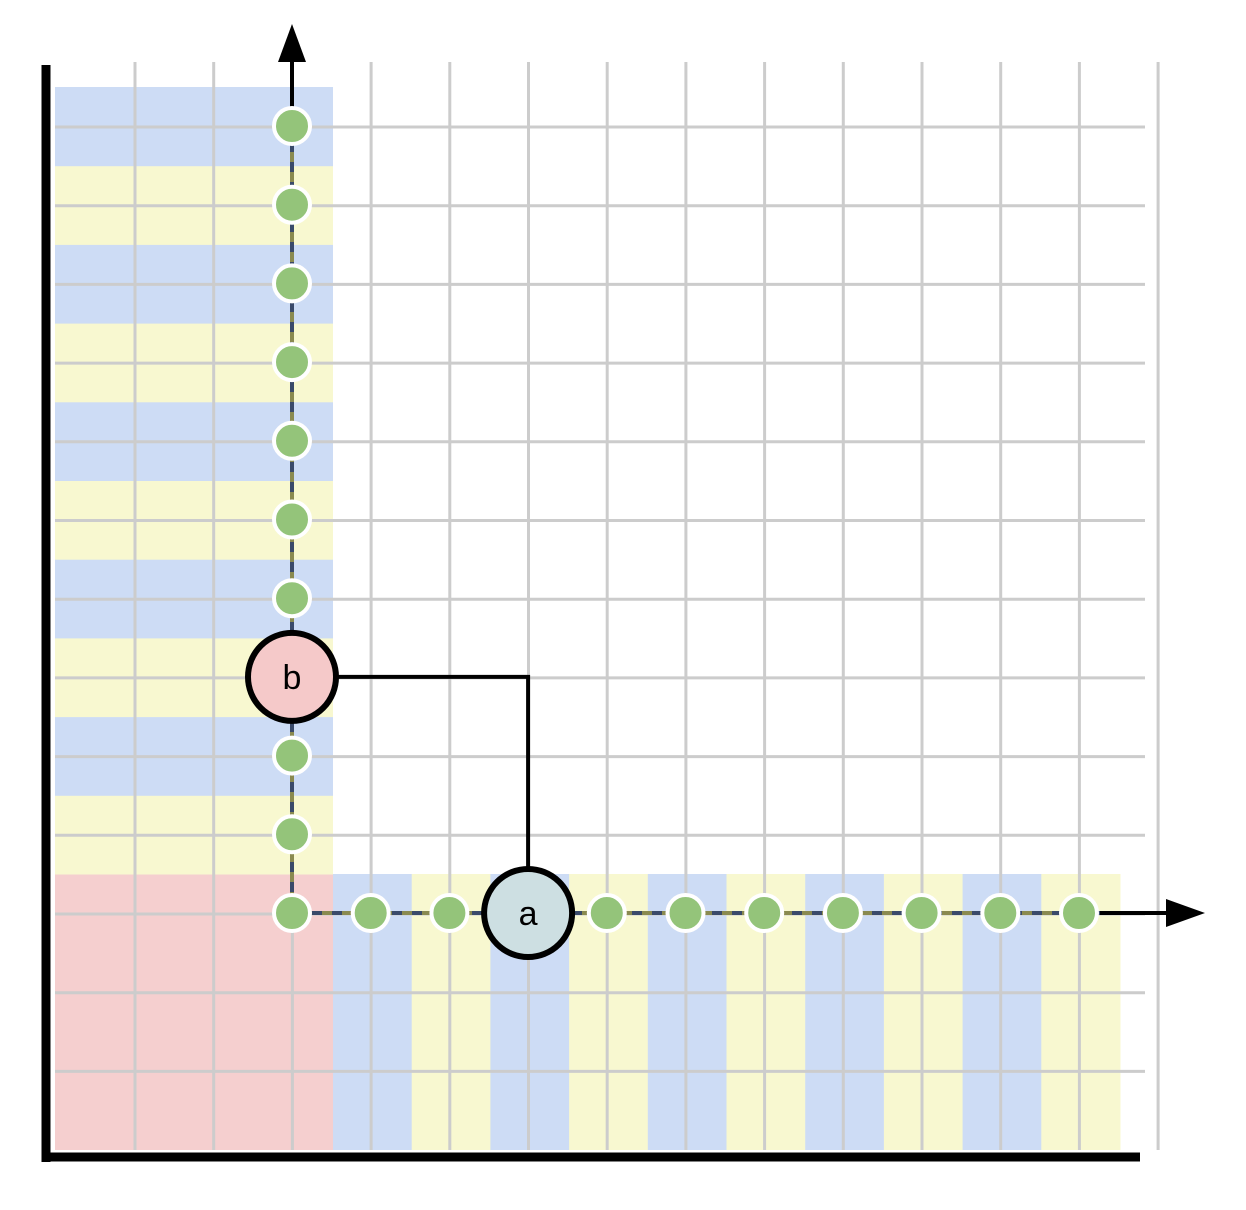 This screenshot has width=1246, height=1210. I want to click on node-a-circle, so click(528, 913).